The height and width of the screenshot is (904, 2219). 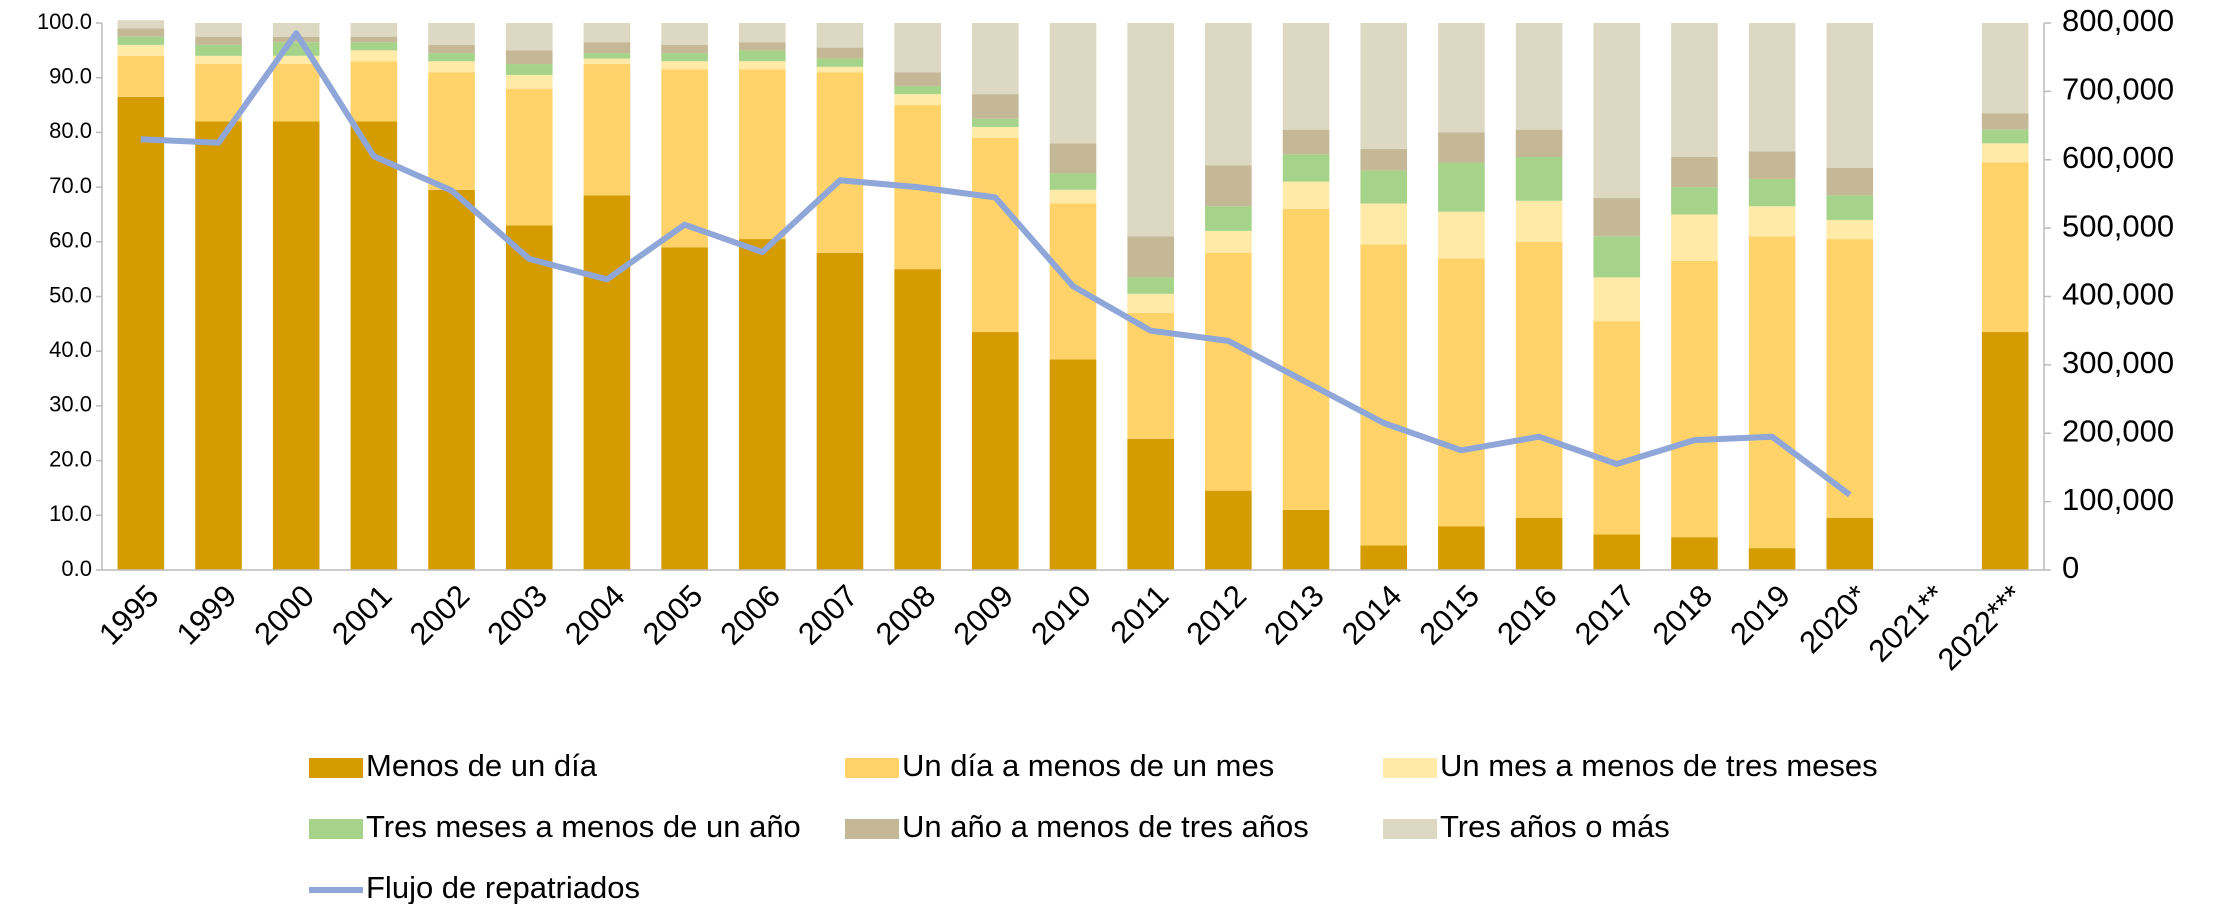 What do you see at coordinates (2118, 157) in the screenshot?
I see `y2-tick-label: 600,000` at bounding box center [2118, 157].